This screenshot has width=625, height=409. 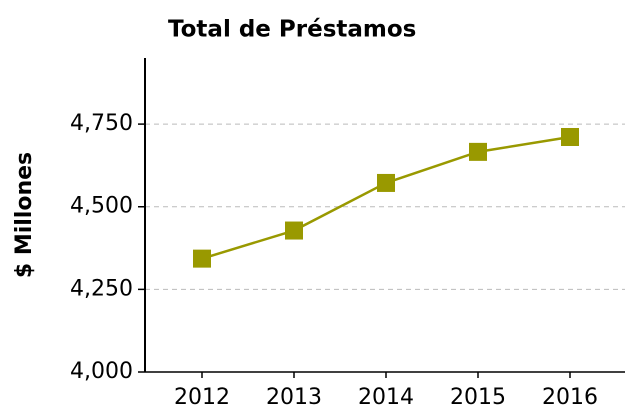 What do you see at coordinates (101, 371) in the screenshot?
I see `y-tick-label: 4,000` at bounding box center [101, 371].